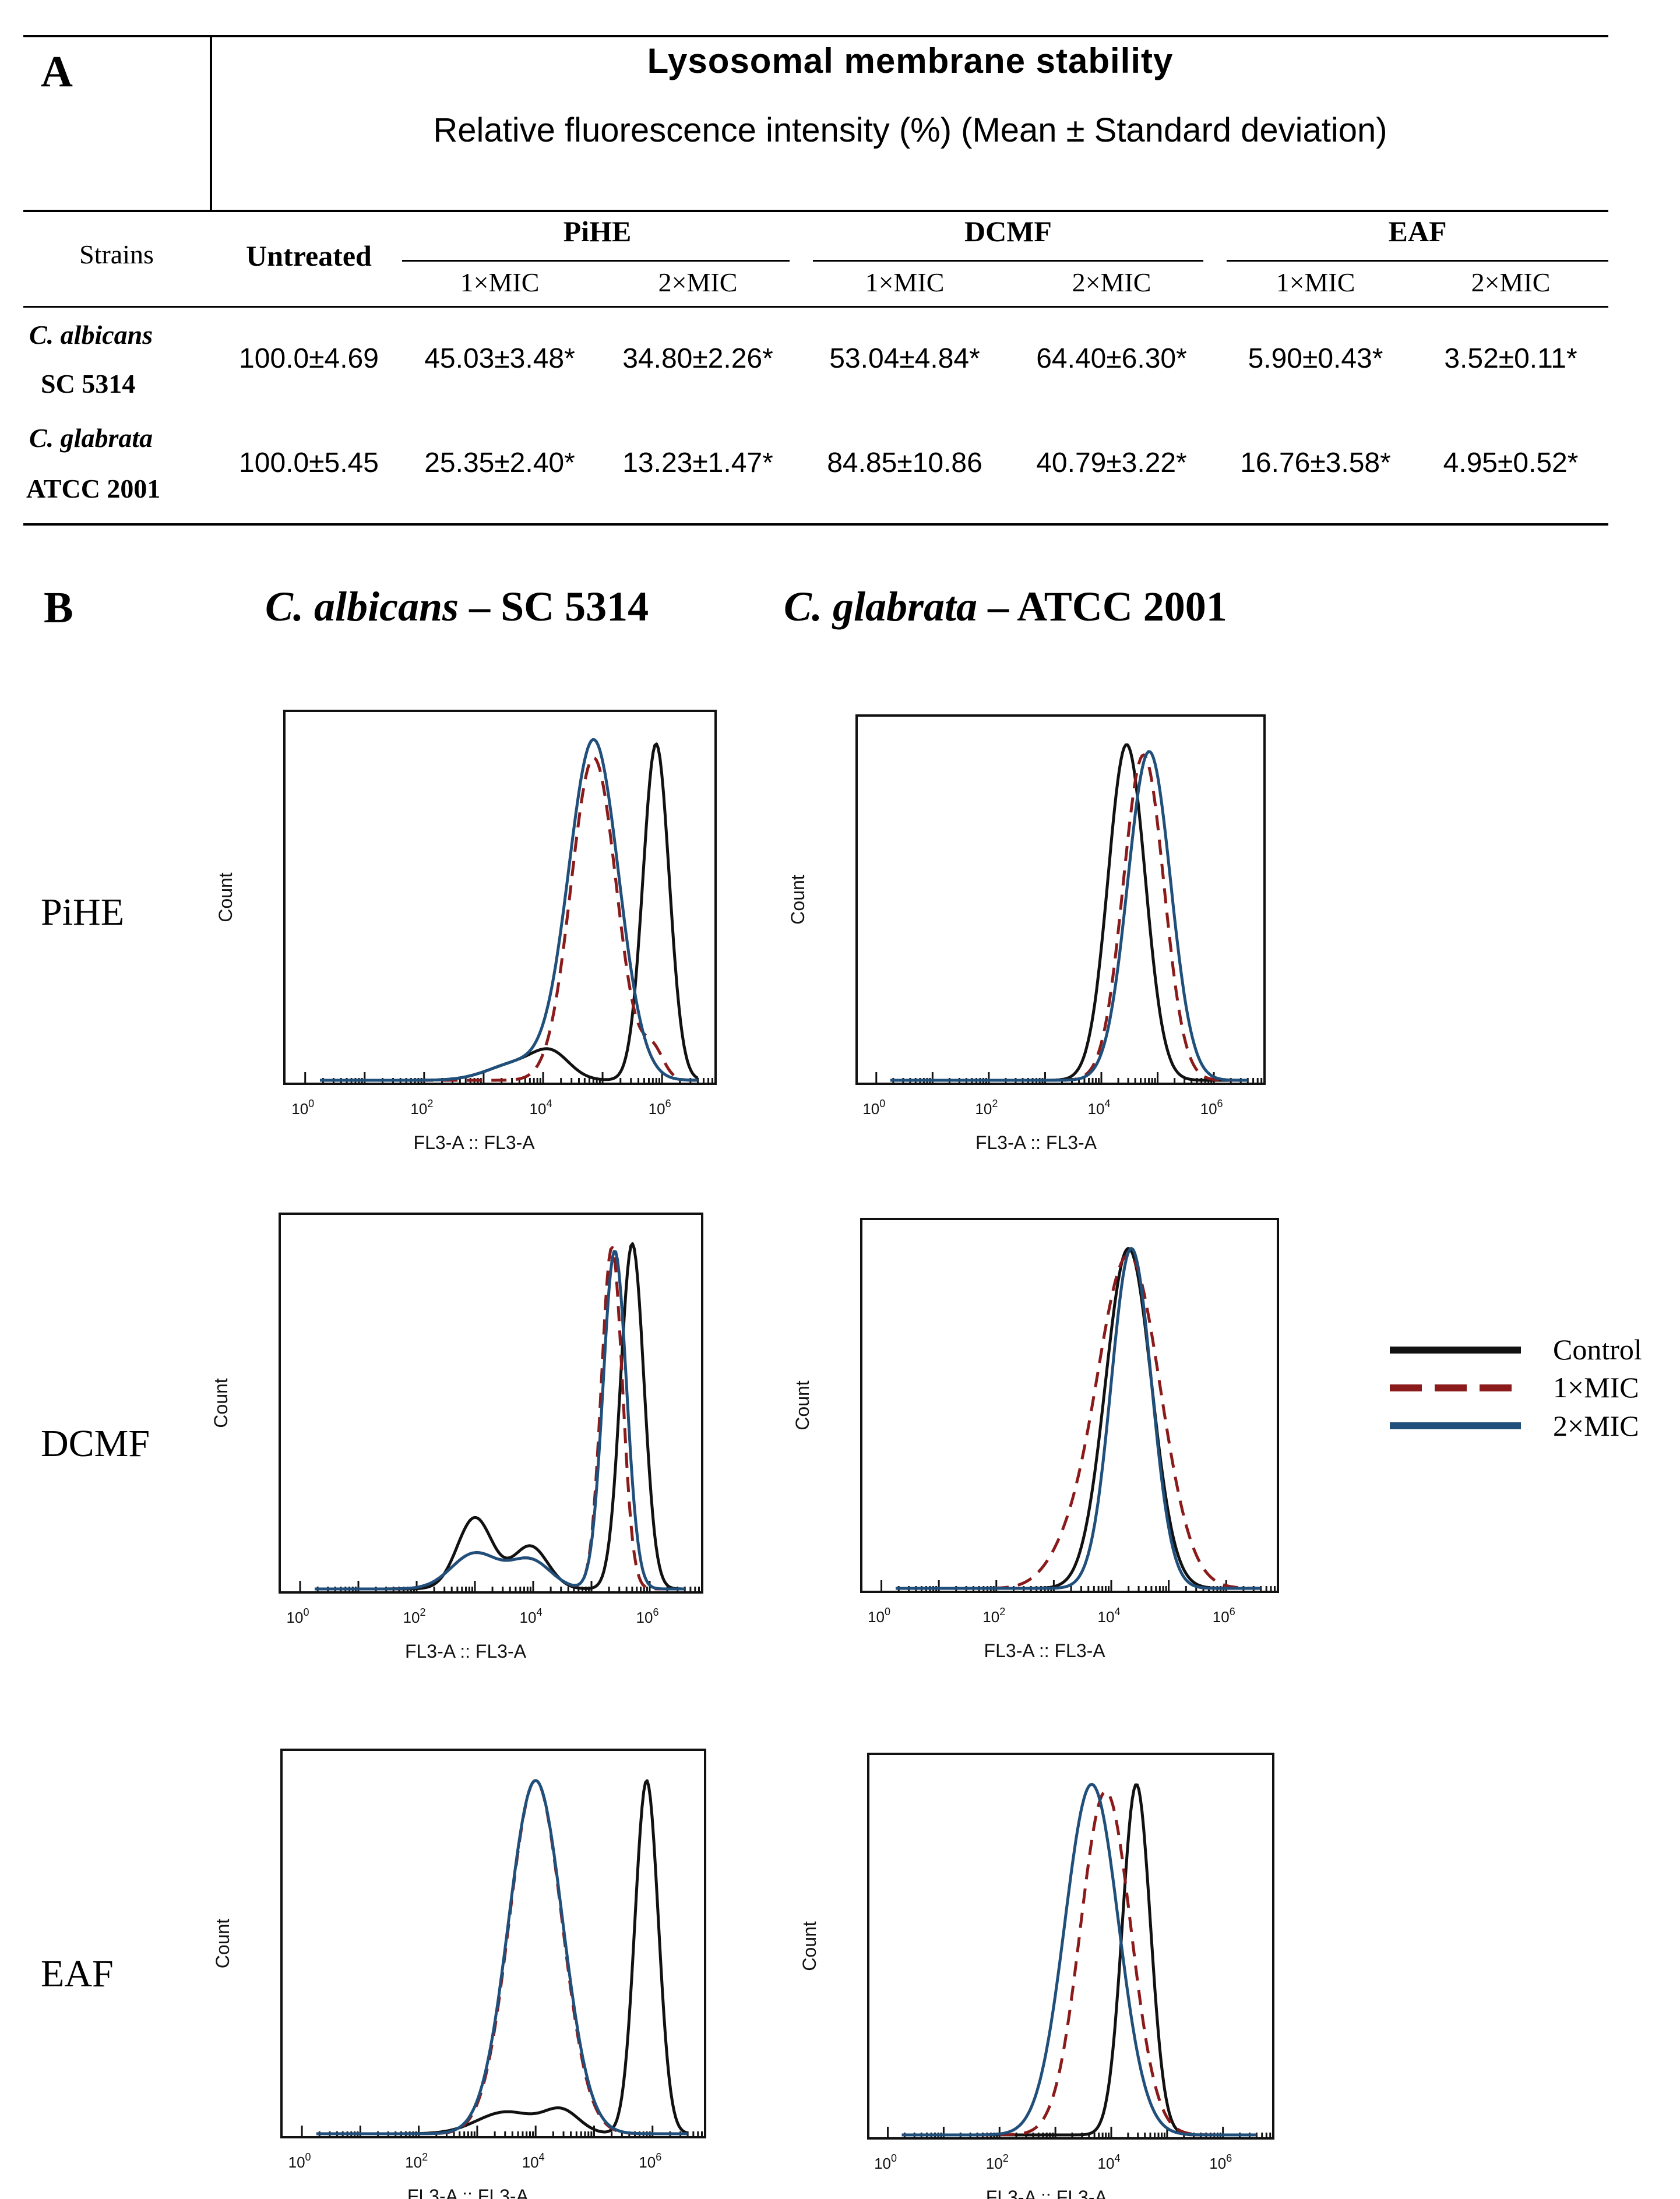 Image resolution: width=1680 pixels, height=2199 pixels. I want to click on legend-label-1xmic: 1×MIC, so click(1596, 1387).